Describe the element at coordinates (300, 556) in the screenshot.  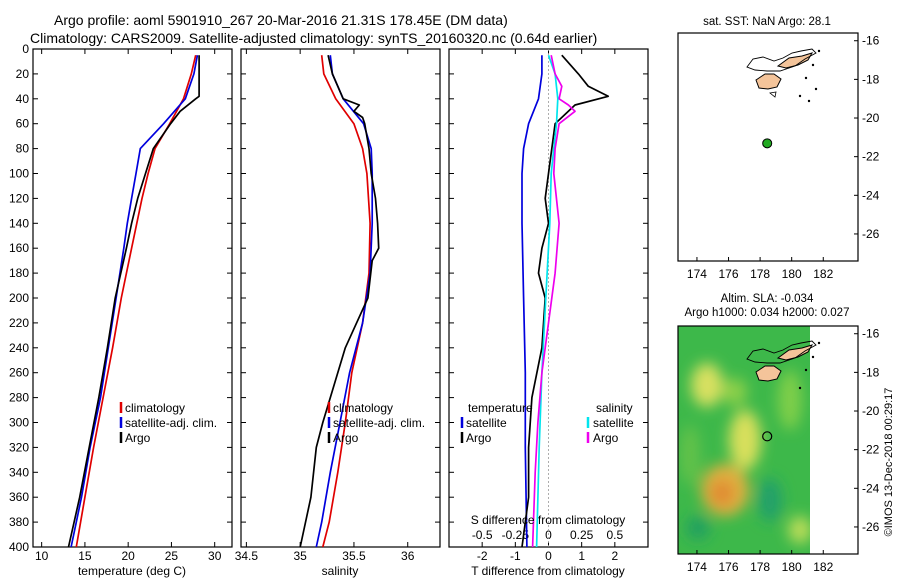
I see `x-tick-label: 35` at that location.